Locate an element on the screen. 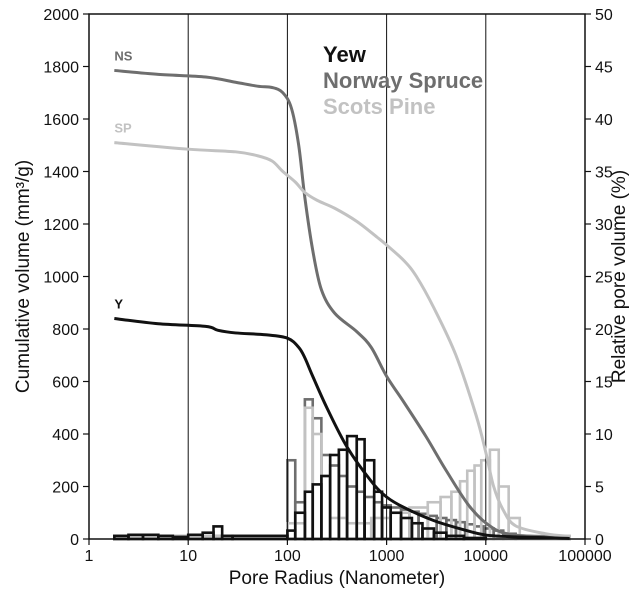 The height and width of the screenshot is (590, 635). legend-entry-scots-pine: Scots Pine is located at coordinates (379, 106).